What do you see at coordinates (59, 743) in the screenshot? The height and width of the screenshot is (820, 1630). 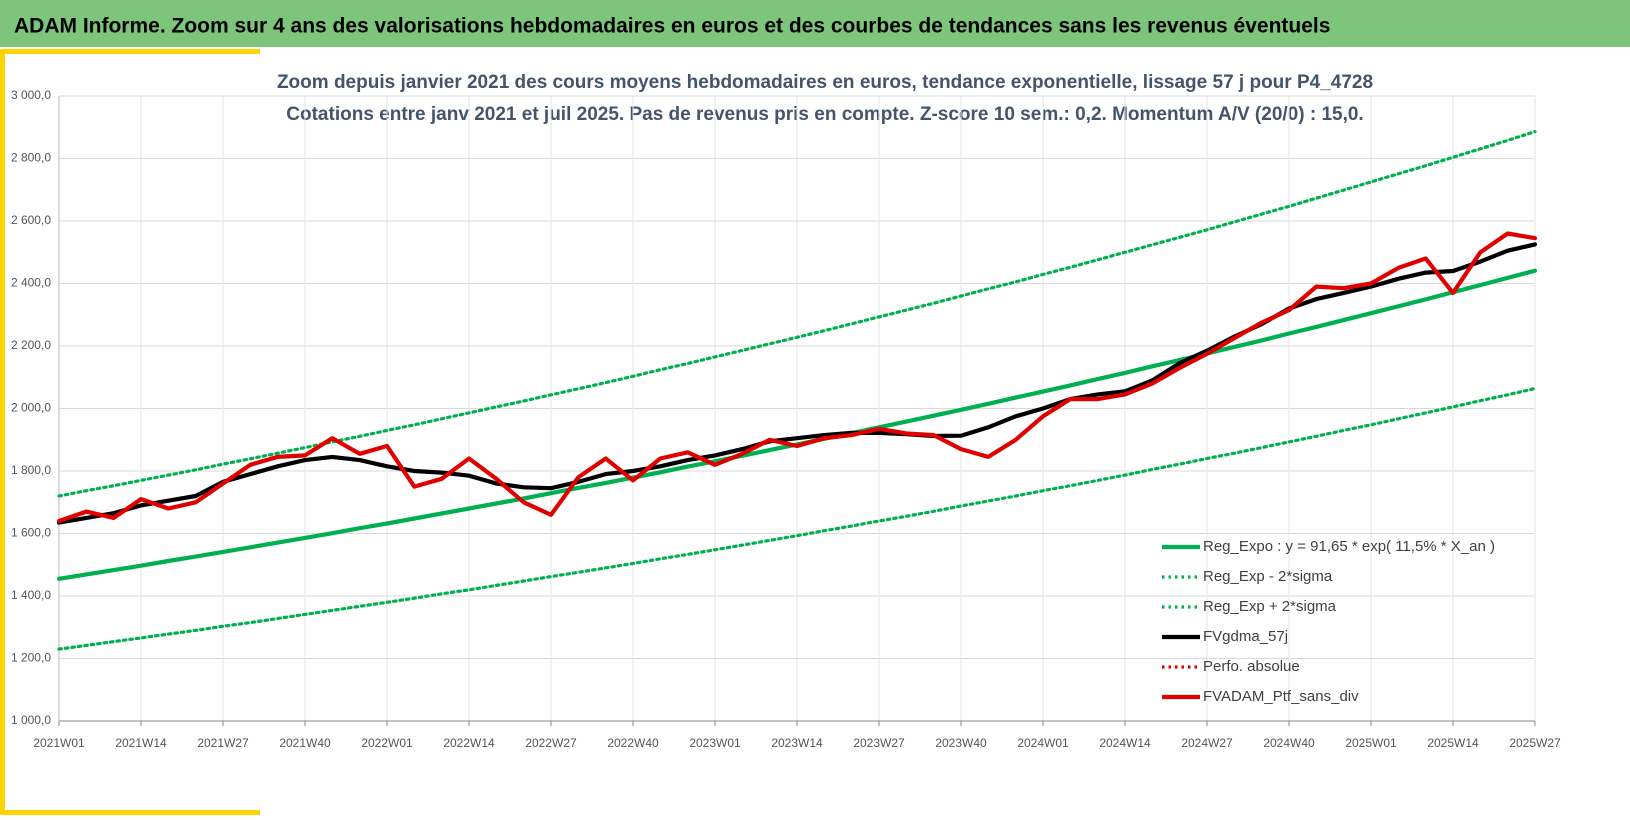 I see `x-tick-label: 2021W01` at bounding box center [59, 743].